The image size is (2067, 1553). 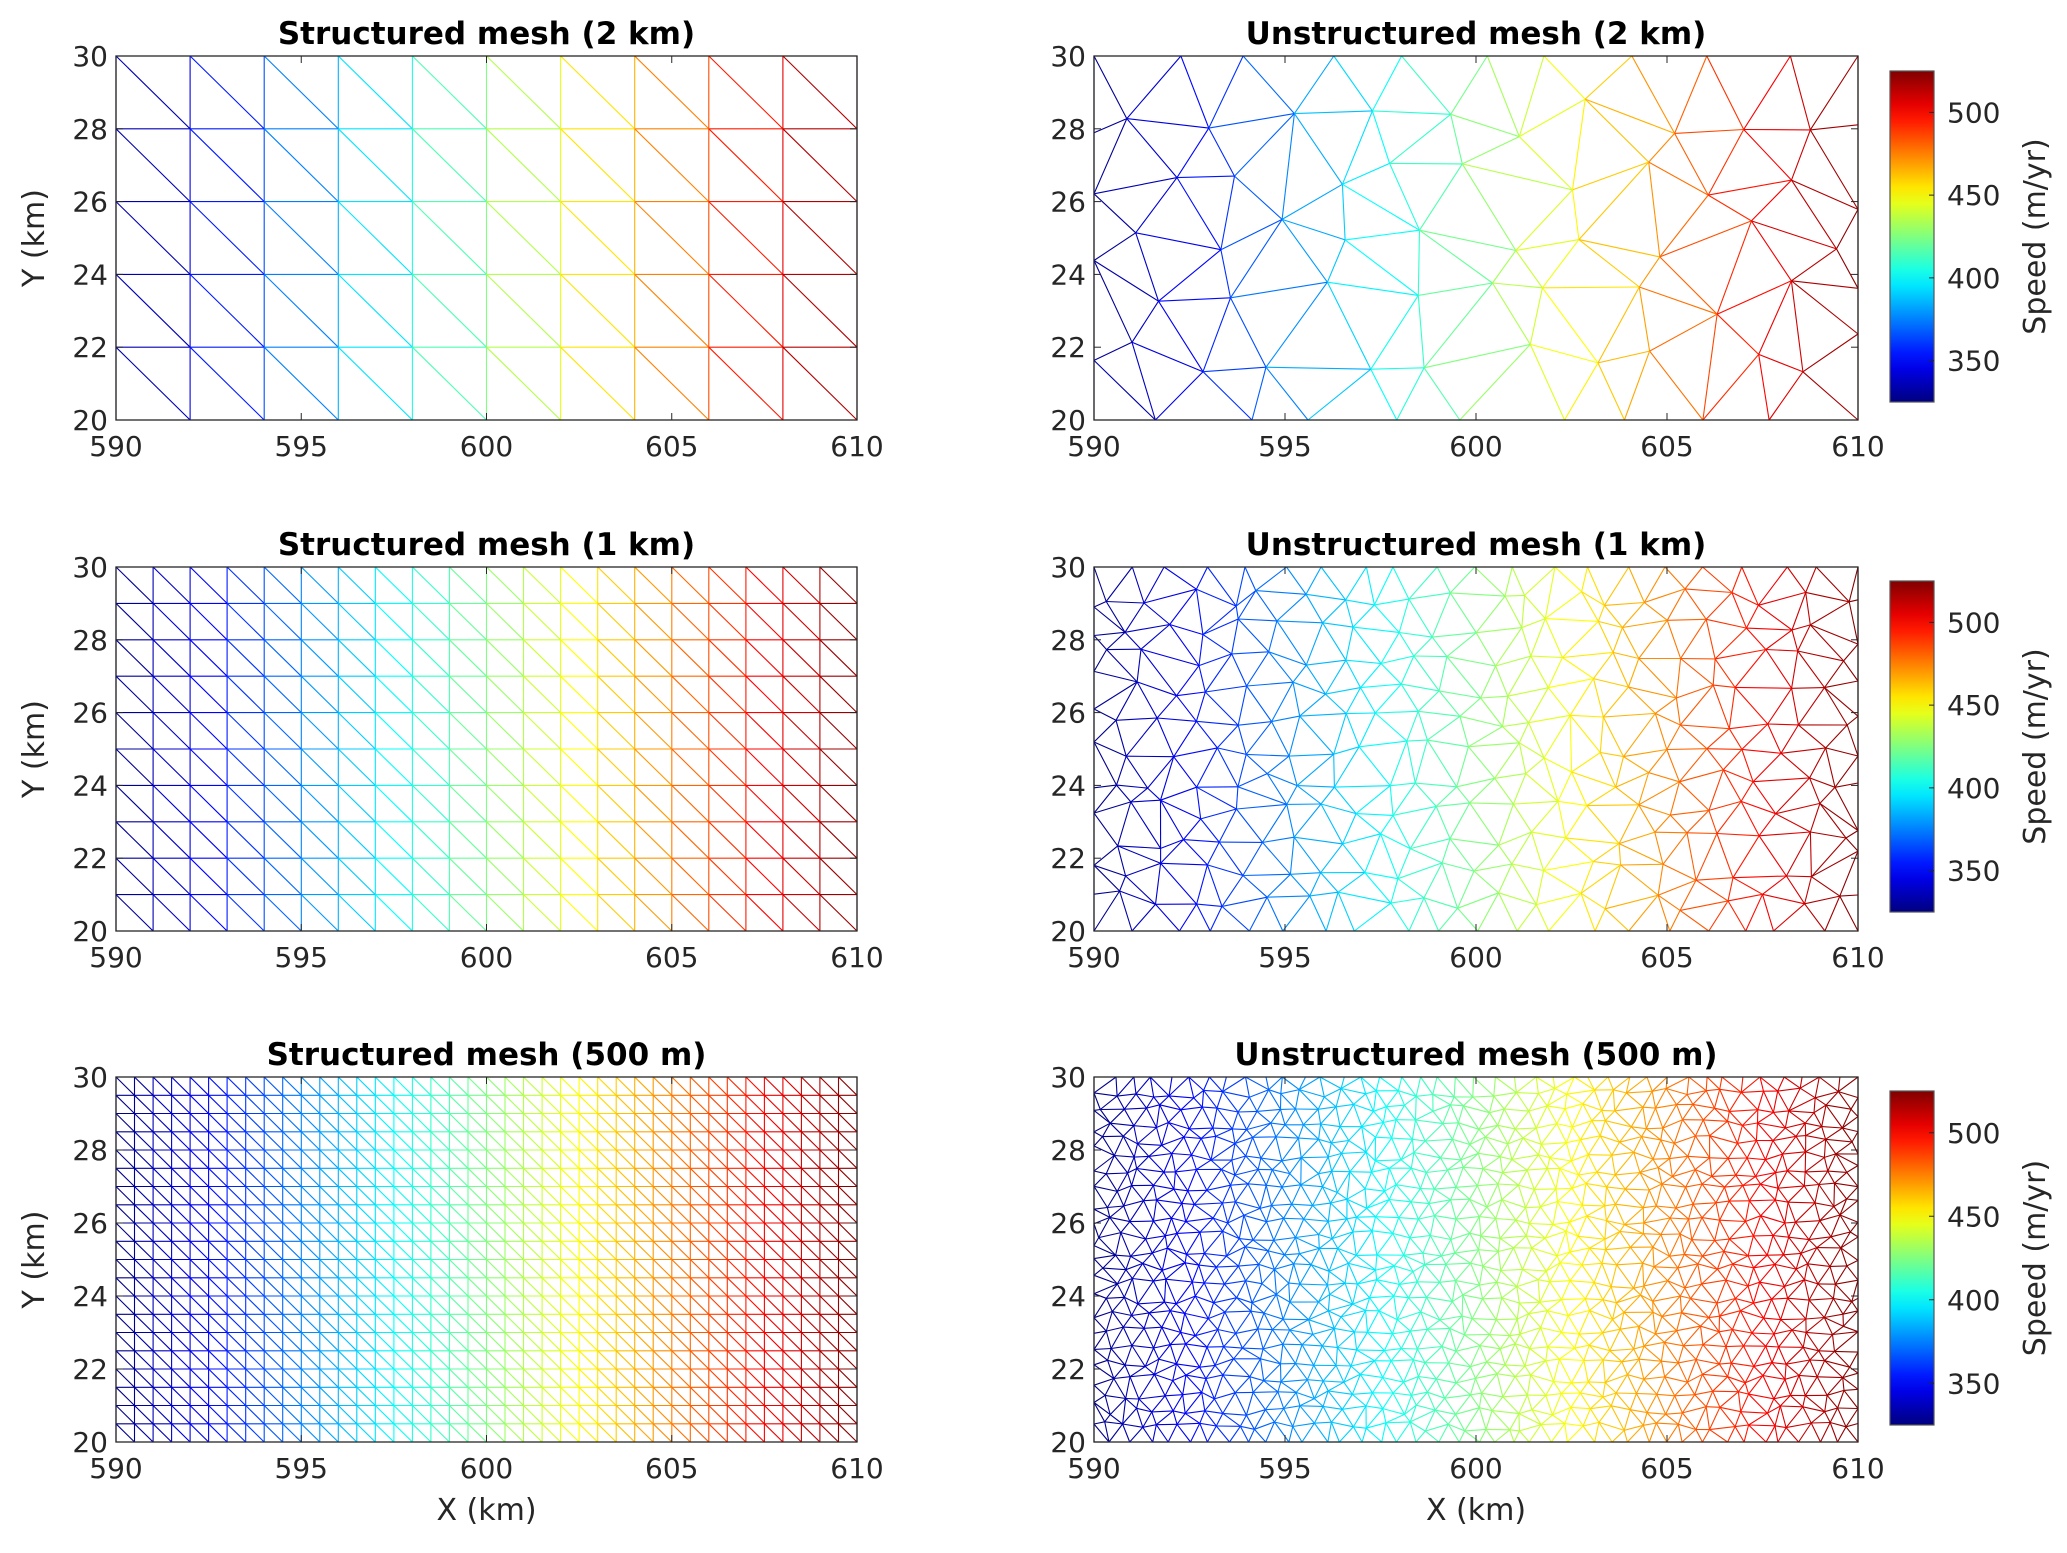 I want to click on y-tick-label: 22, so click(x=90, y=347).